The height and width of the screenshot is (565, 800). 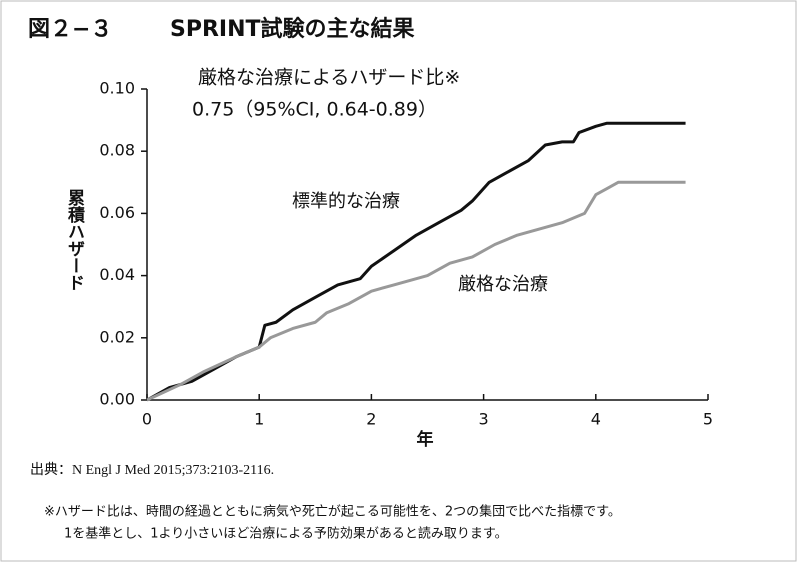 I want to click on figure-number: 図２−３, so click(x=70, y=29).